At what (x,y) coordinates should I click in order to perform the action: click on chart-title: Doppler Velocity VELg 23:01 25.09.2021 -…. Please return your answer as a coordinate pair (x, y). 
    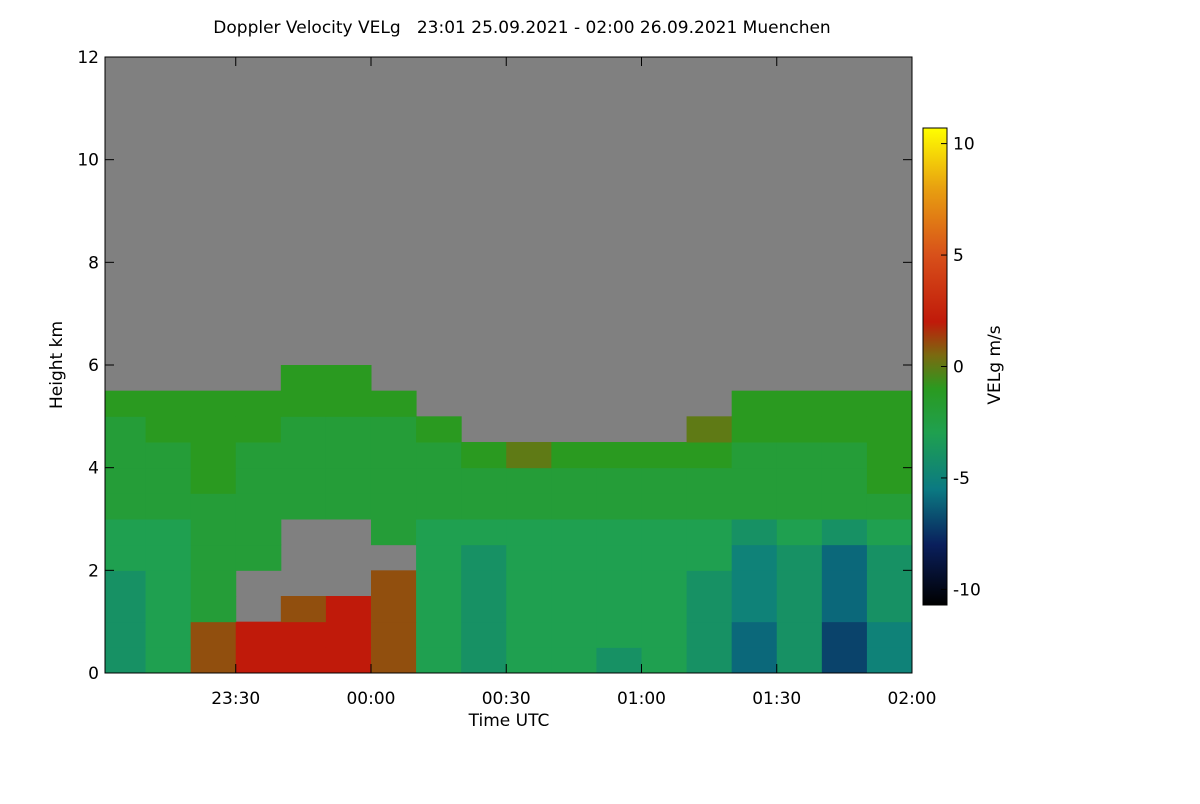
    Looking at the image, I should click on (521, 28).